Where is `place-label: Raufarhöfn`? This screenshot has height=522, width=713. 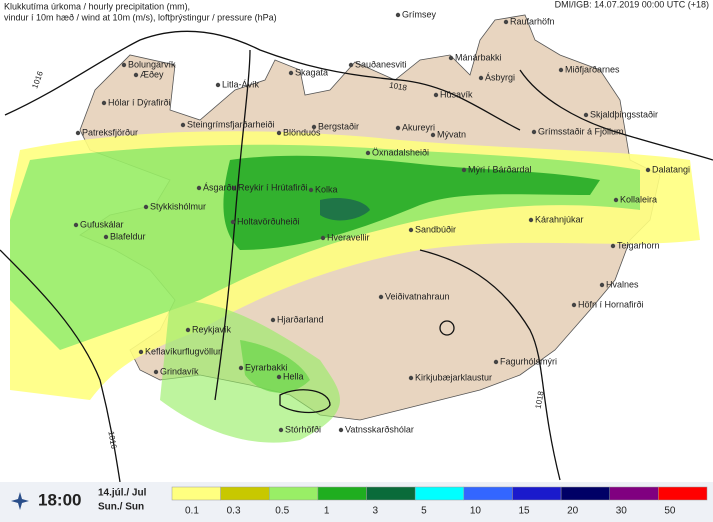 place-label: Raufarhöfn is located at coordinates (532, 21).